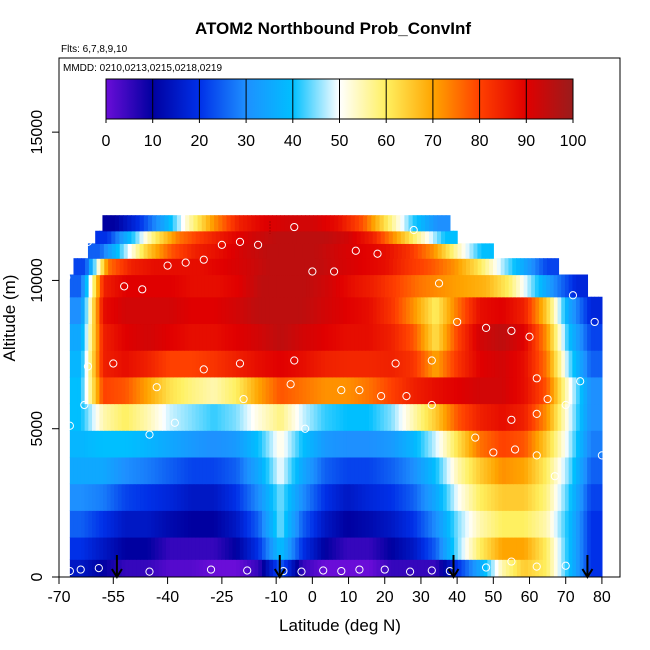  I want to click on sample-point, so click(431, 570).